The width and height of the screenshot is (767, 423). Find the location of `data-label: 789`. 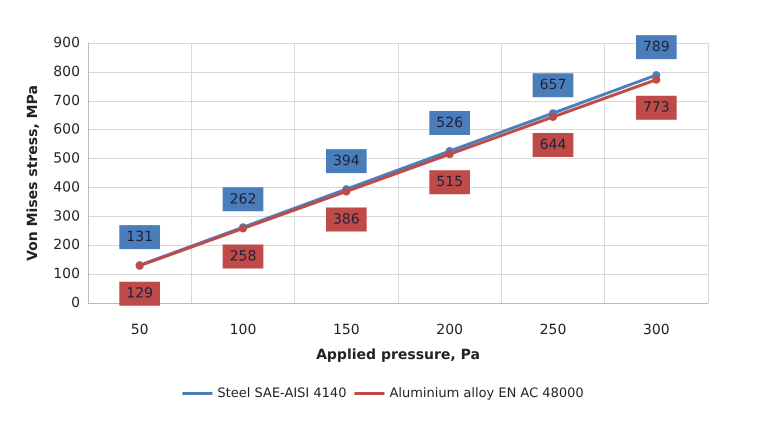

data-label: 789 is located at coordinates (656, 47).